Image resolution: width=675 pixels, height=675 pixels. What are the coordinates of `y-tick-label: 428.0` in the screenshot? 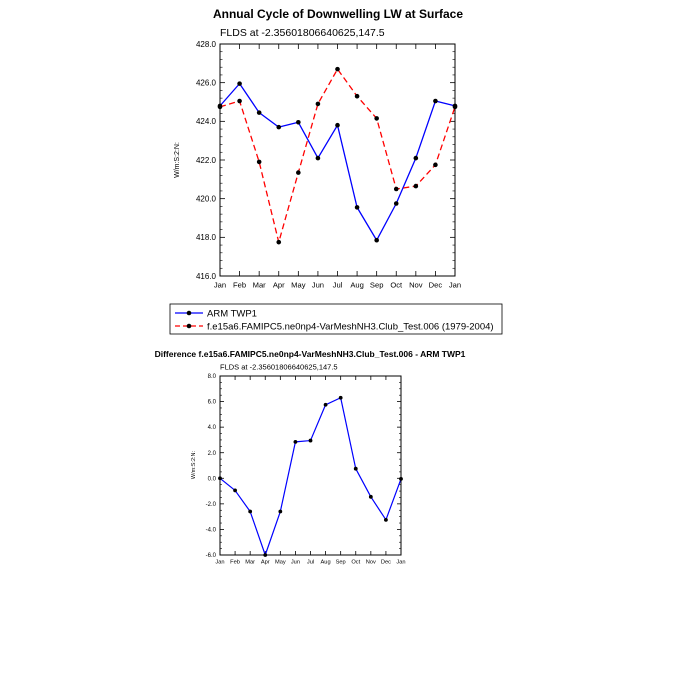 It's located at (206, 44).